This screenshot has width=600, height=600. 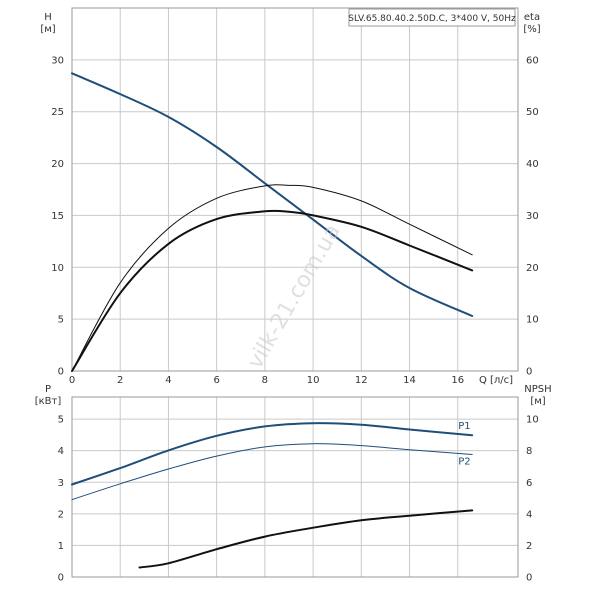 What do you see at coordinates (313, 380) in the screenshot?
I see `x-tick-label: 10` at bounding box center [313, 380].